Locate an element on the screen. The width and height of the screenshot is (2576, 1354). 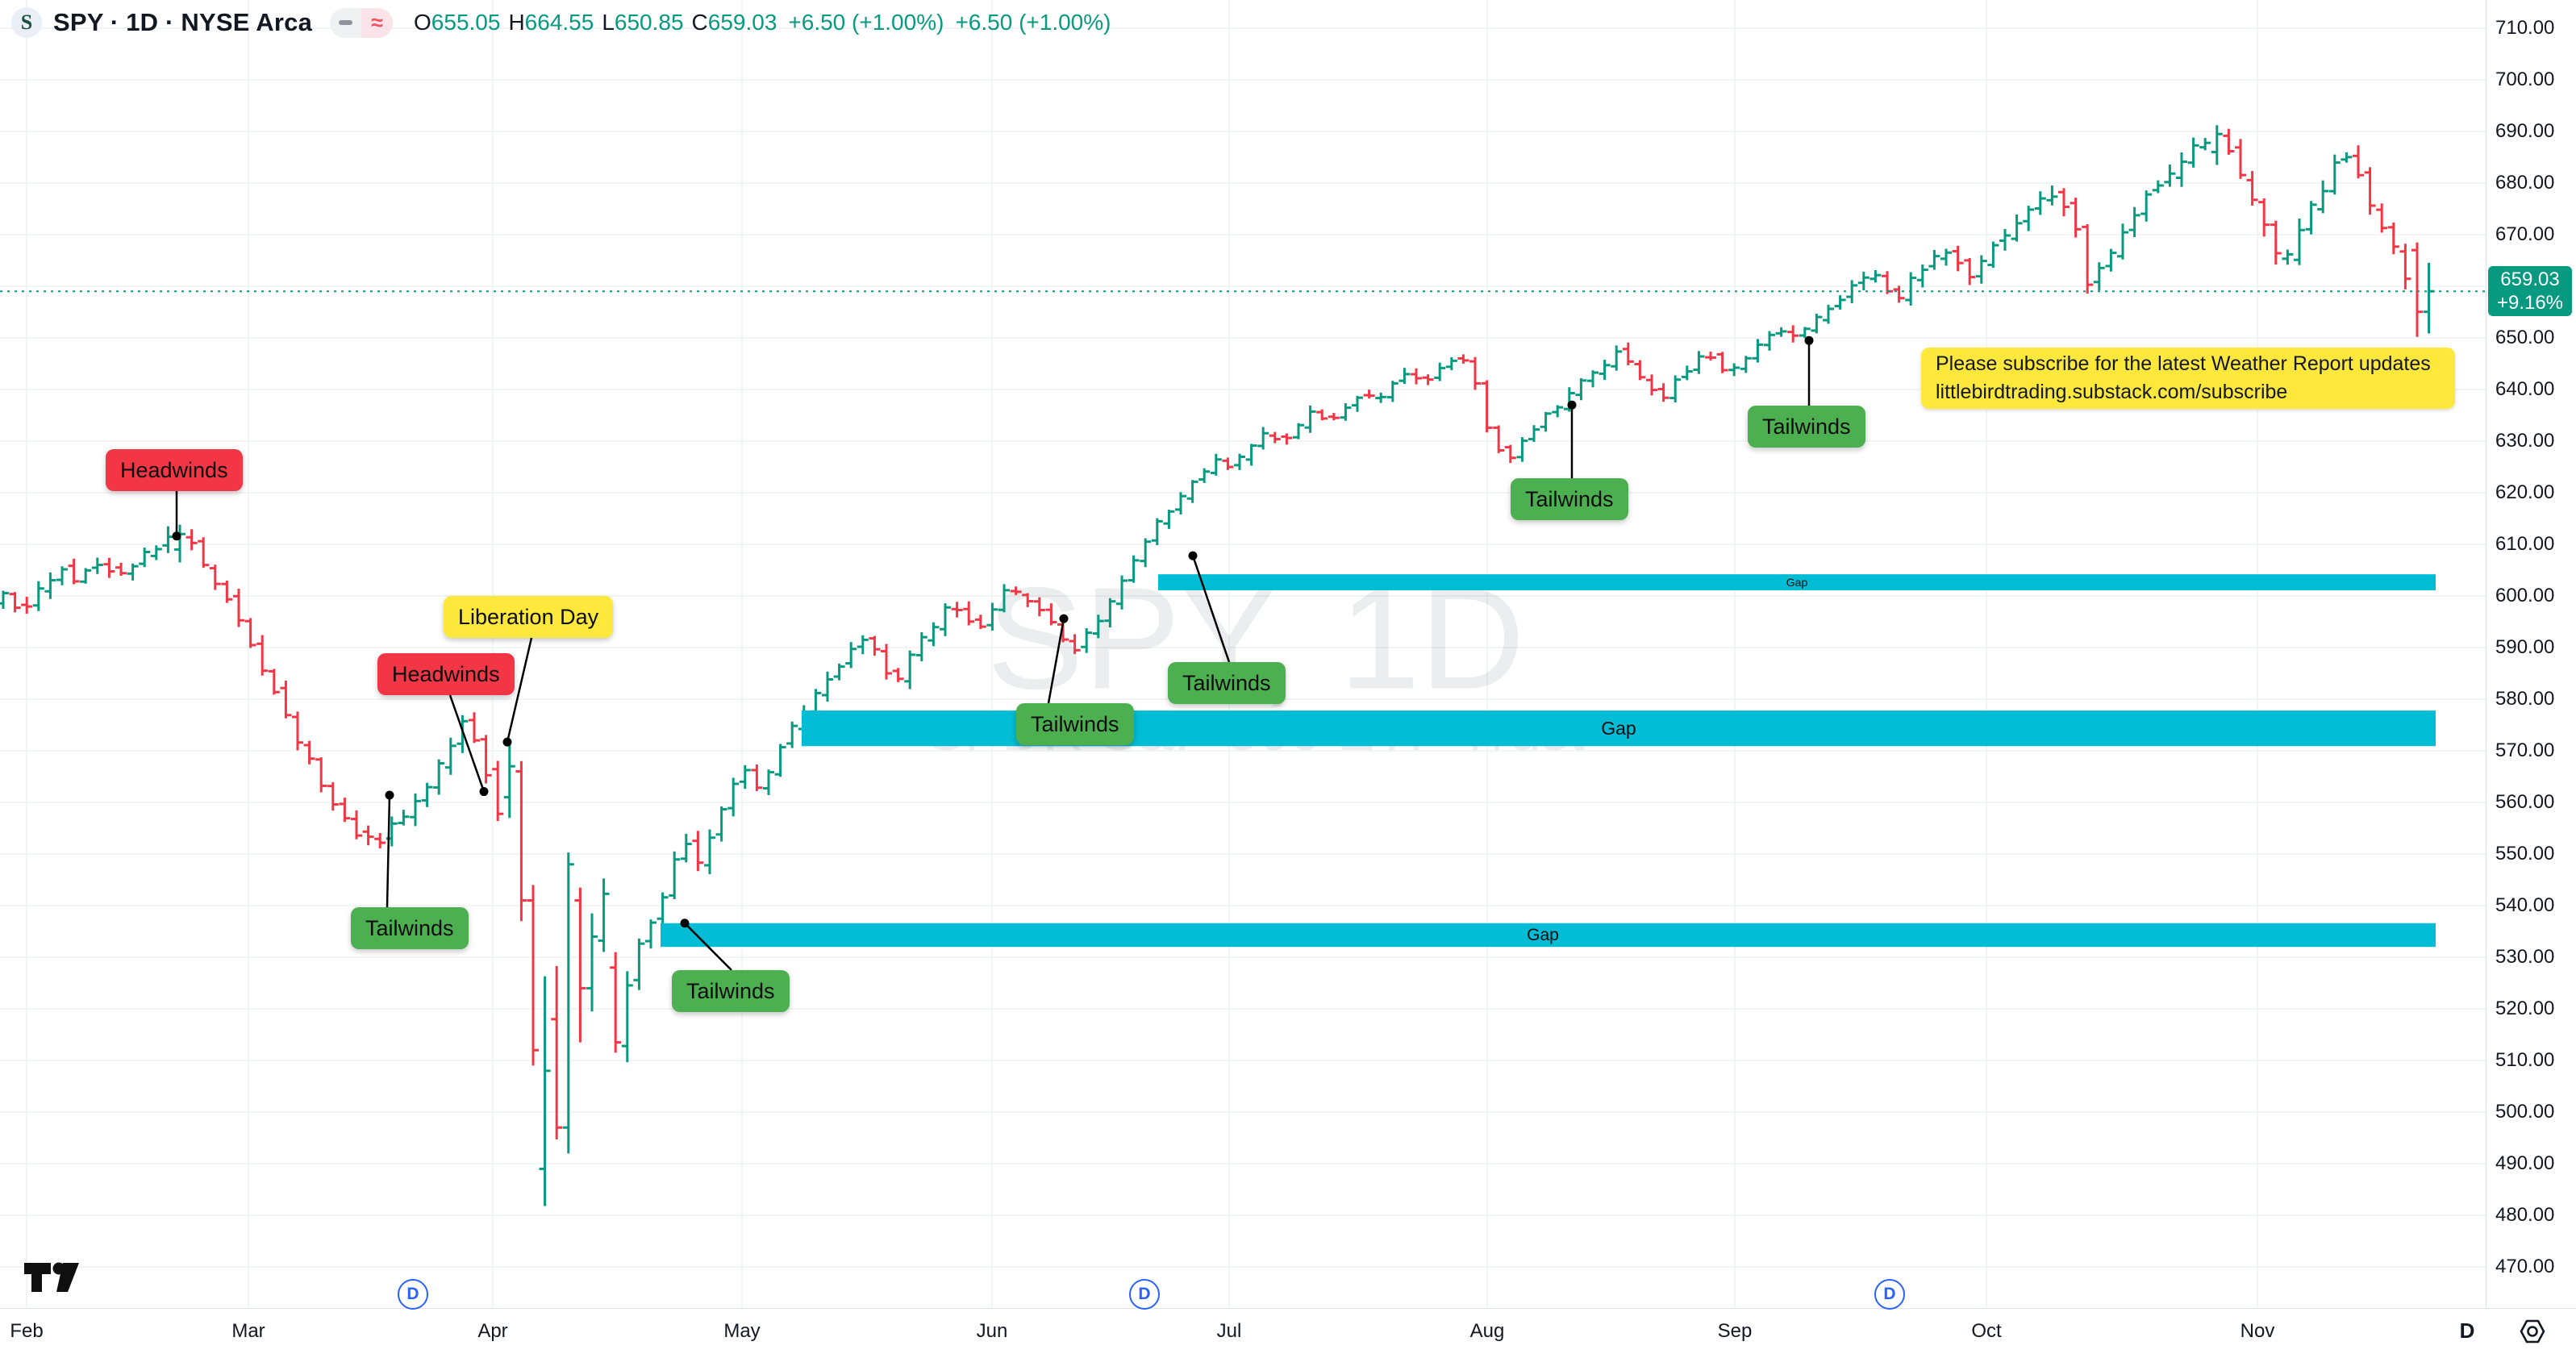
price-axis-label: 620.00 is located at coordinates (2525, 492).